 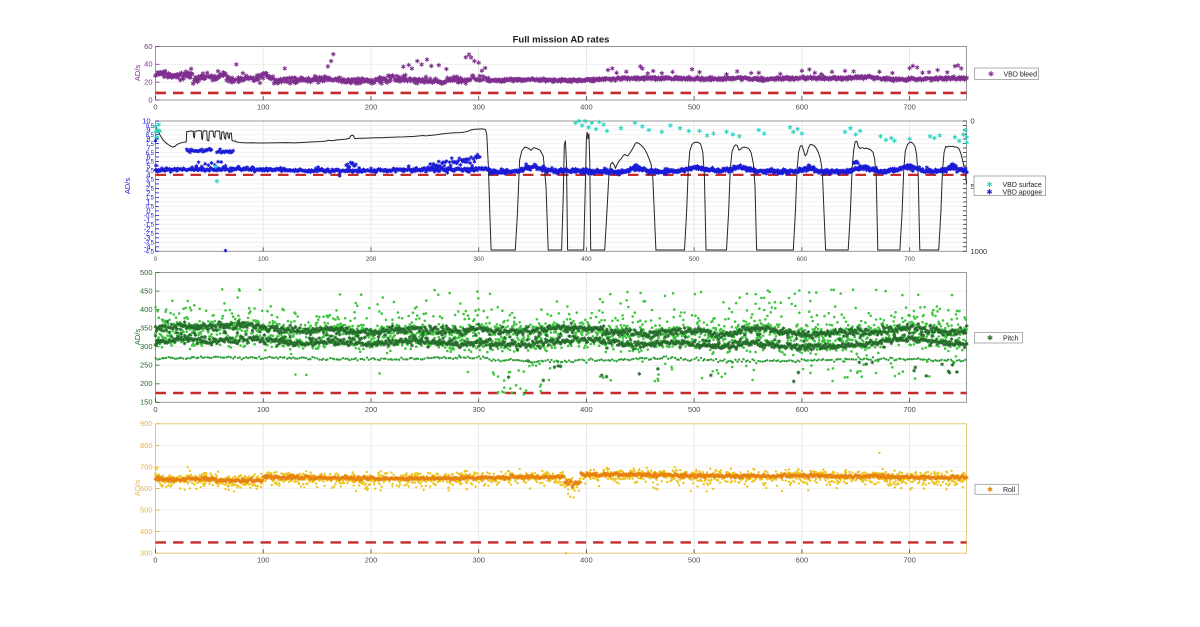 What do you see at coordinates (148, 202) in the screenshot?
I see `svg-text: 1` at bounding box center [148, 202].